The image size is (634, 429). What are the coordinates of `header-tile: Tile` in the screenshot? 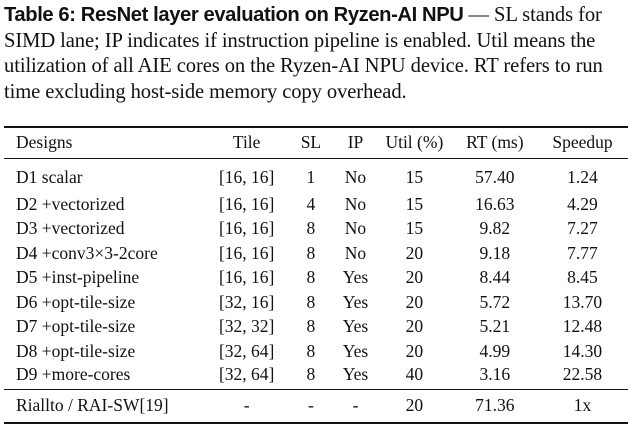 It's located at (246, 142).